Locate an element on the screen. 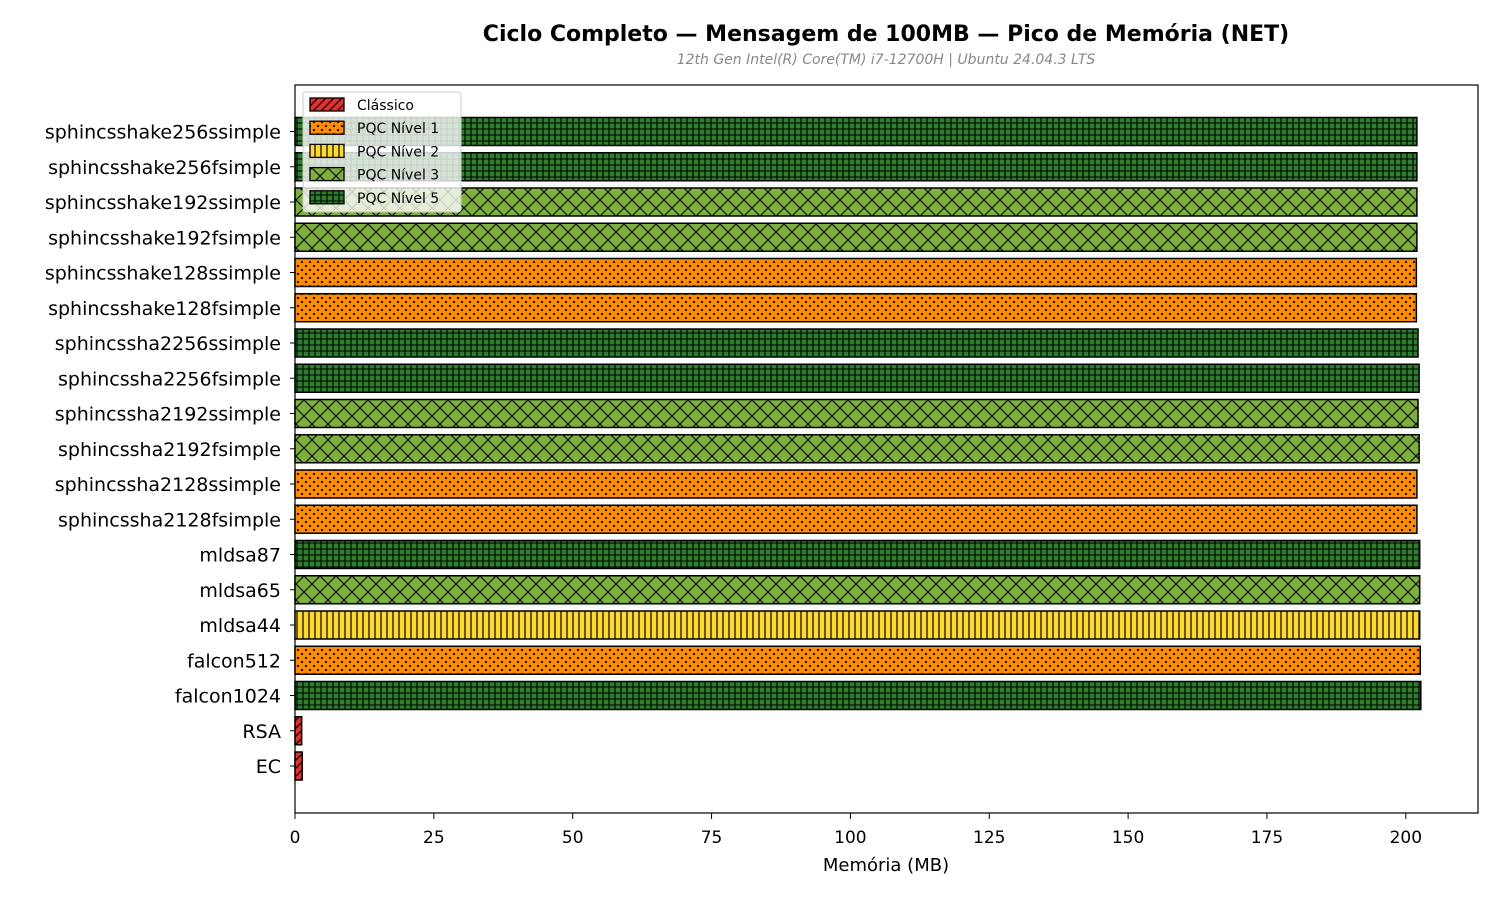 This screenshot has height=904, width=1500. bar-falcon512 is located at coordinates (857, 660).